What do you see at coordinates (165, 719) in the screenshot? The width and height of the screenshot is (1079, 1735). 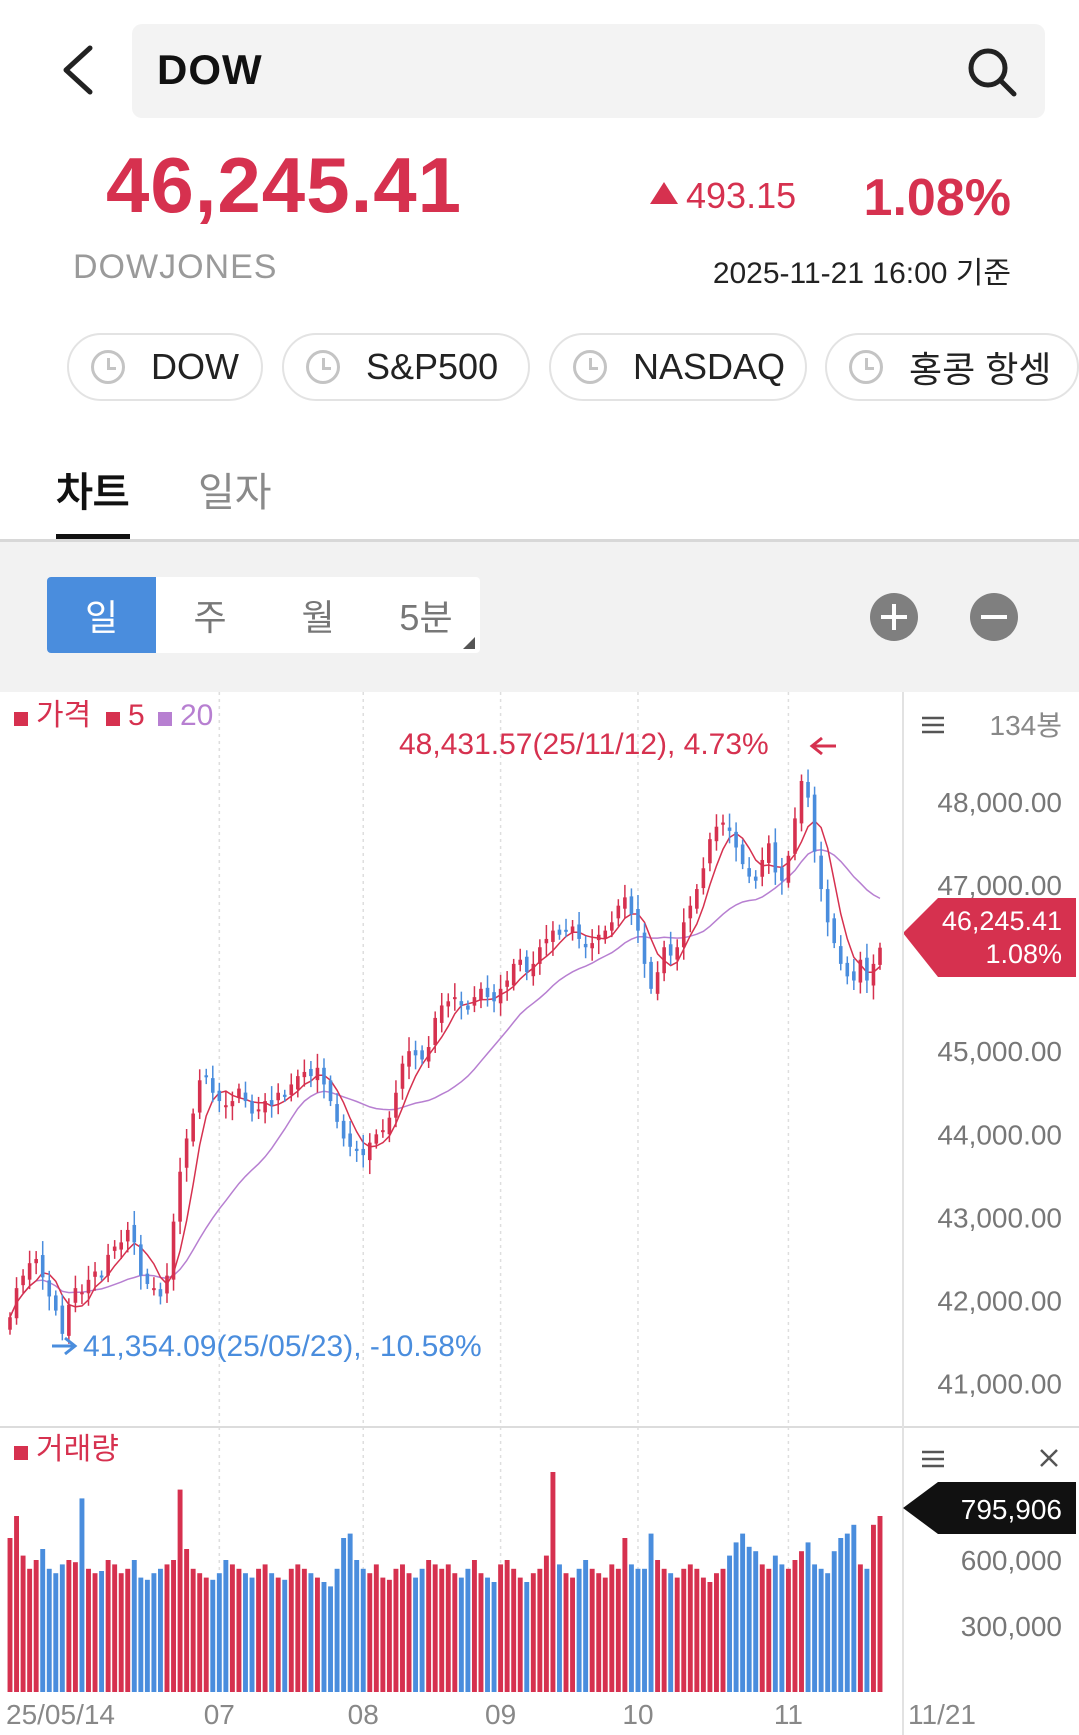 I see `legend-swatch-ma20` at bounding box center [165, 719].